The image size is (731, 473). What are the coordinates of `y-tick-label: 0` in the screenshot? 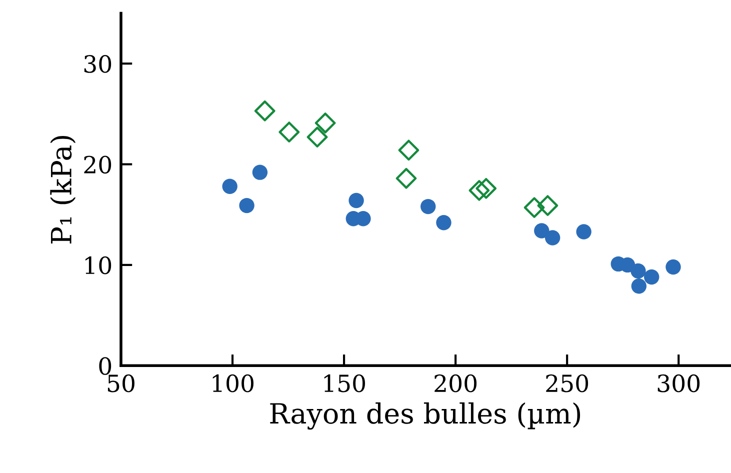 It's located at (105, 366).